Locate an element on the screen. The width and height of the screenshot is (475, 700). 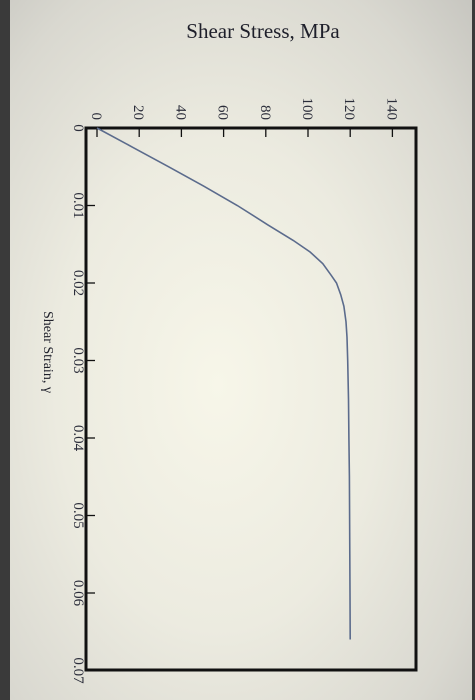
stress-tick-label: 60 is located at coordinates (223, 112).